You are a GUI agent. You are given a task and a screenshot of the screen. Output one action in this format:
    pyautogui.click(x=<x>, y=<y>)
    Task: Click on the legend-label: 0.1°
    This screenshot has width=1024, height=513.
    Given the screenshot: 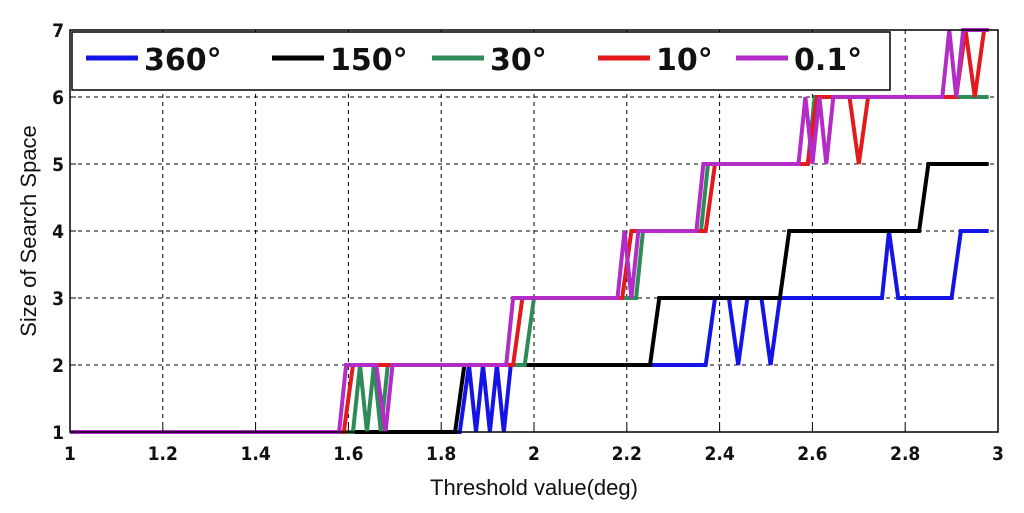 What is the action you would take?
    pyautogui.click(x=828, y=60)
    